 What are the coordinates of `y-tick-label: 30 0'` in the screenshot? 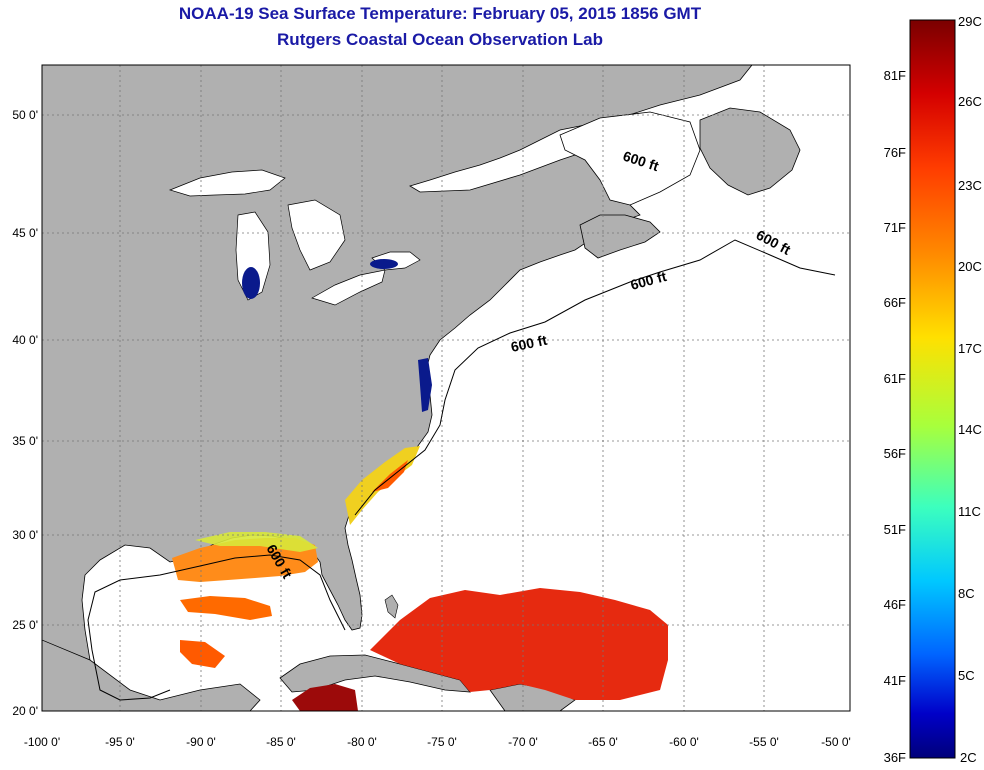 It's located at (25, 535).